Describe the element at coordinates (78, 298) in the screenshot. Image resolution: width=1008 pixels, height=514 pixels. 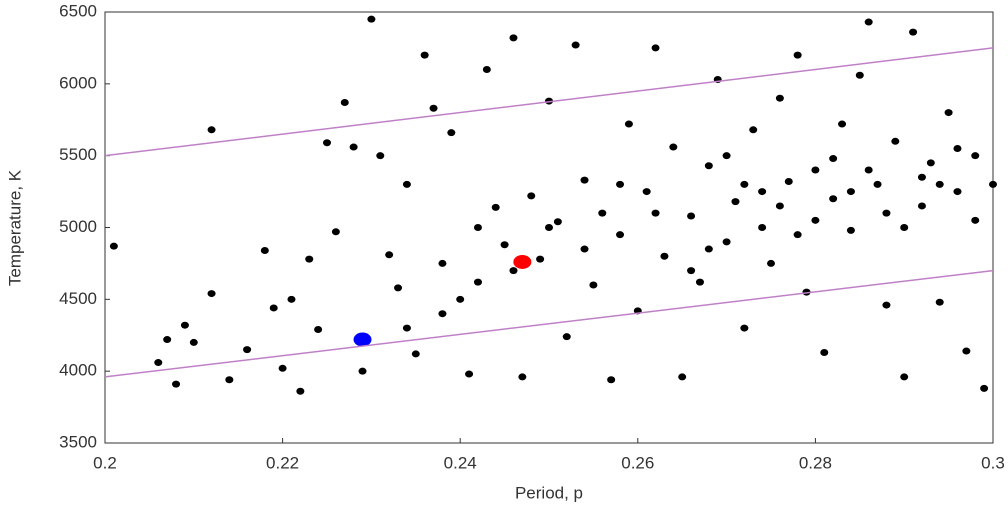
I see `y-tick-label: 4500` at that location.